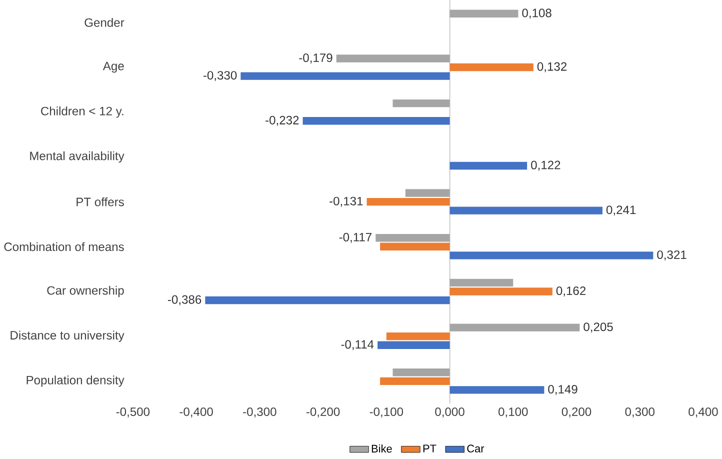 The image size is (722, 459). What do you see at coordinates (315, 59) in the screenshot?
I see `data-label: -0,179` at bounding box center [315, 59].